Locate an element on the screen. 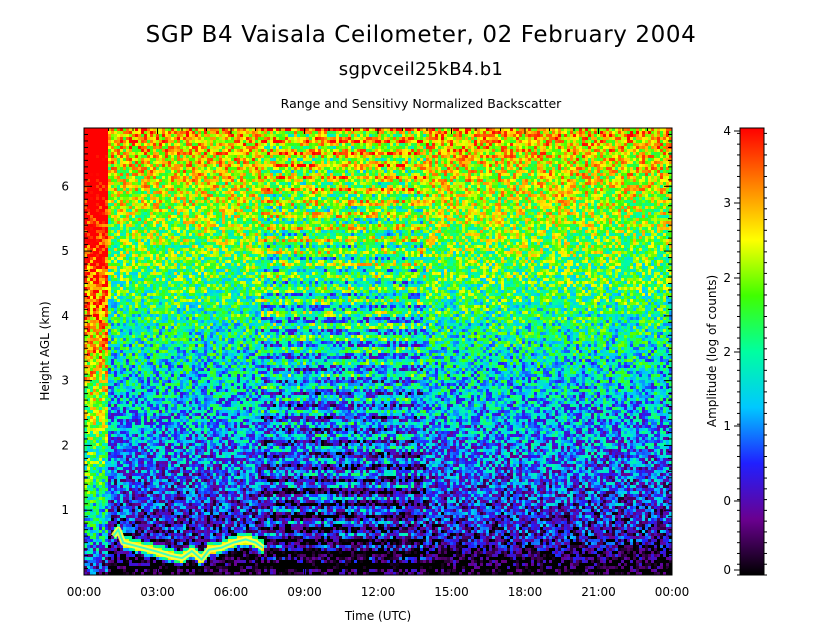 The image size is (840, 640). x-tick-label: 21:00 is located at coordinates (598, 592).